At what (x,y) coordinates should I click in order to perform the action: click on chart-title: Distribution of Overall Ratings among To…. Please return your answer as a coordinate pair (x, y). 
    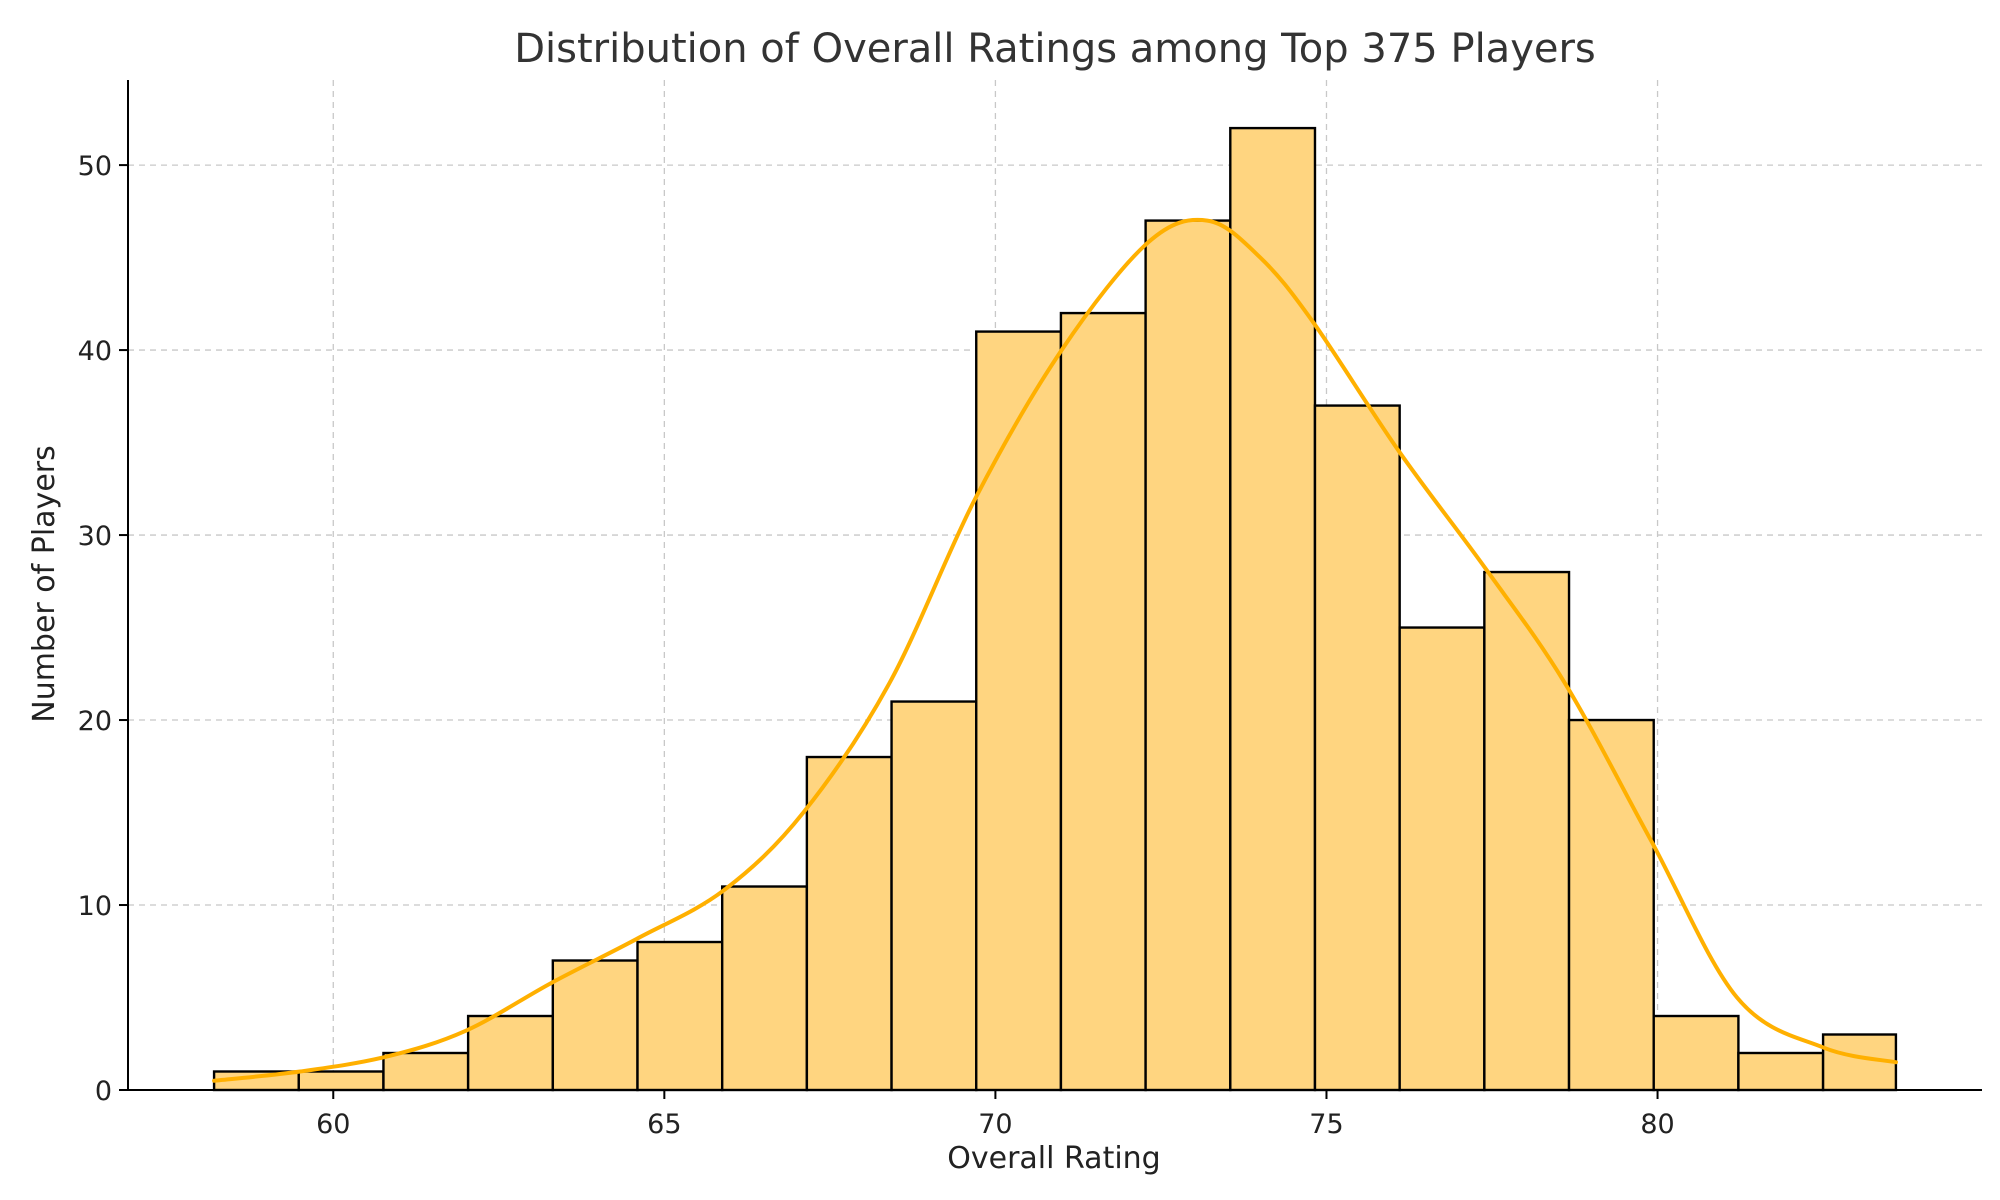
    Looking at the image, I should click on (1055, 49).